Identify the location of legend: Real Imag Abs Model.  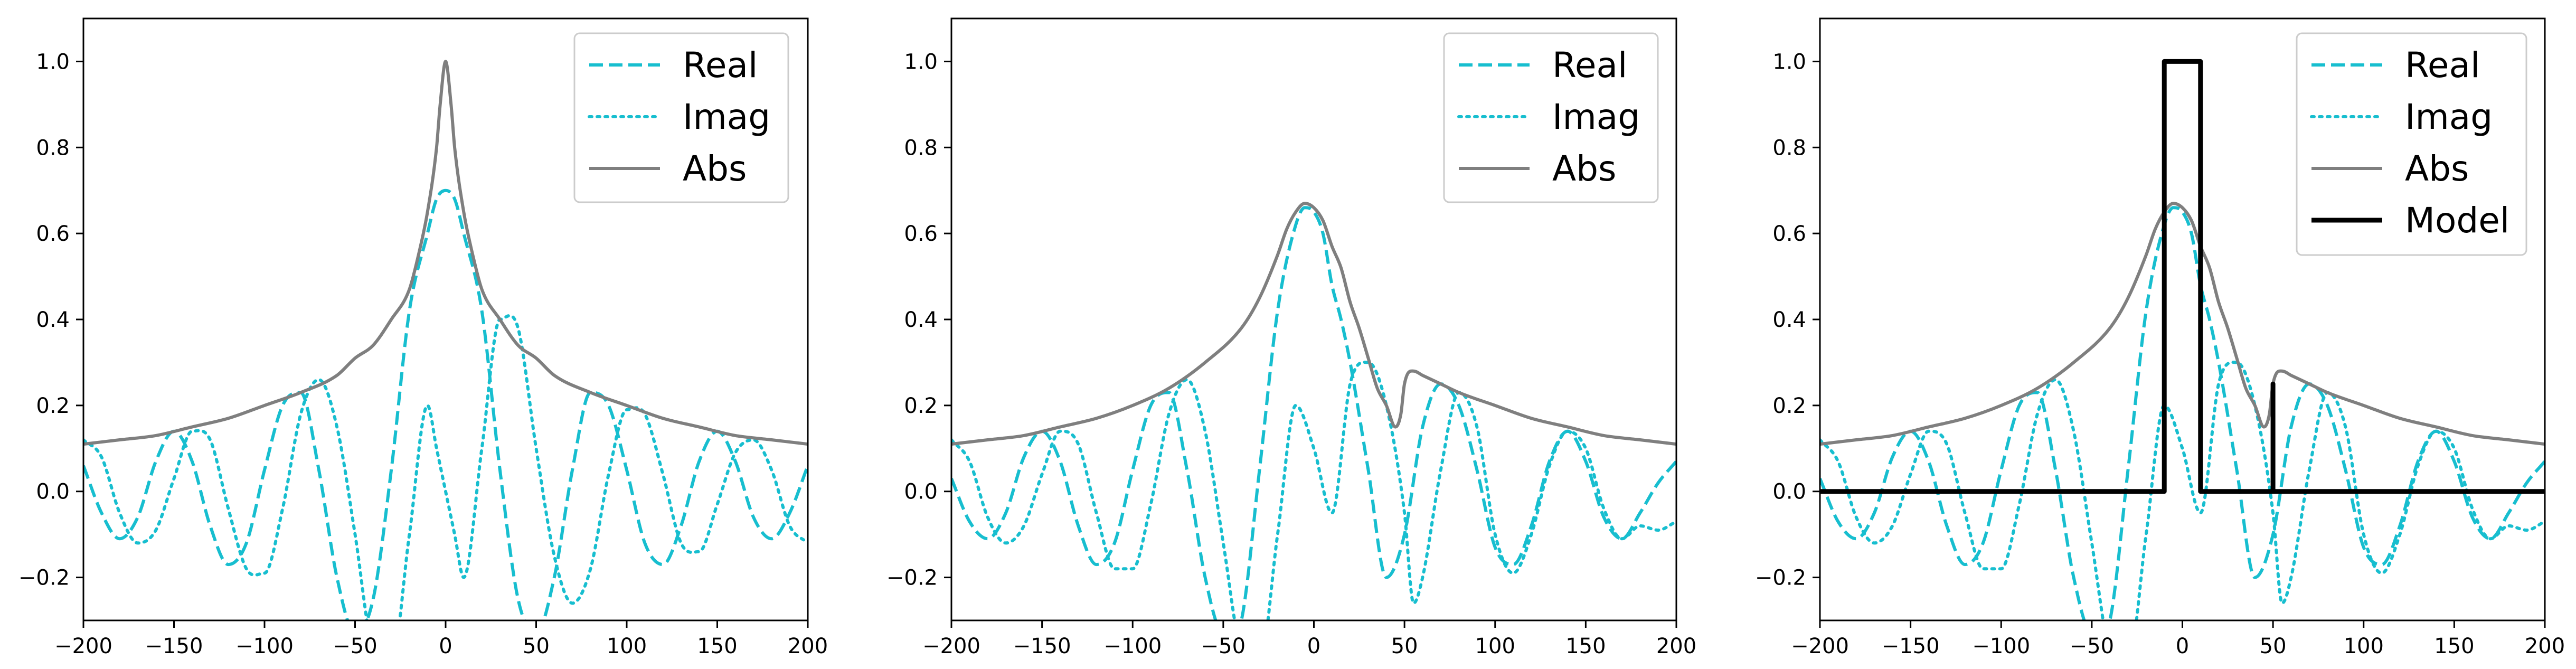
(2411, 144).